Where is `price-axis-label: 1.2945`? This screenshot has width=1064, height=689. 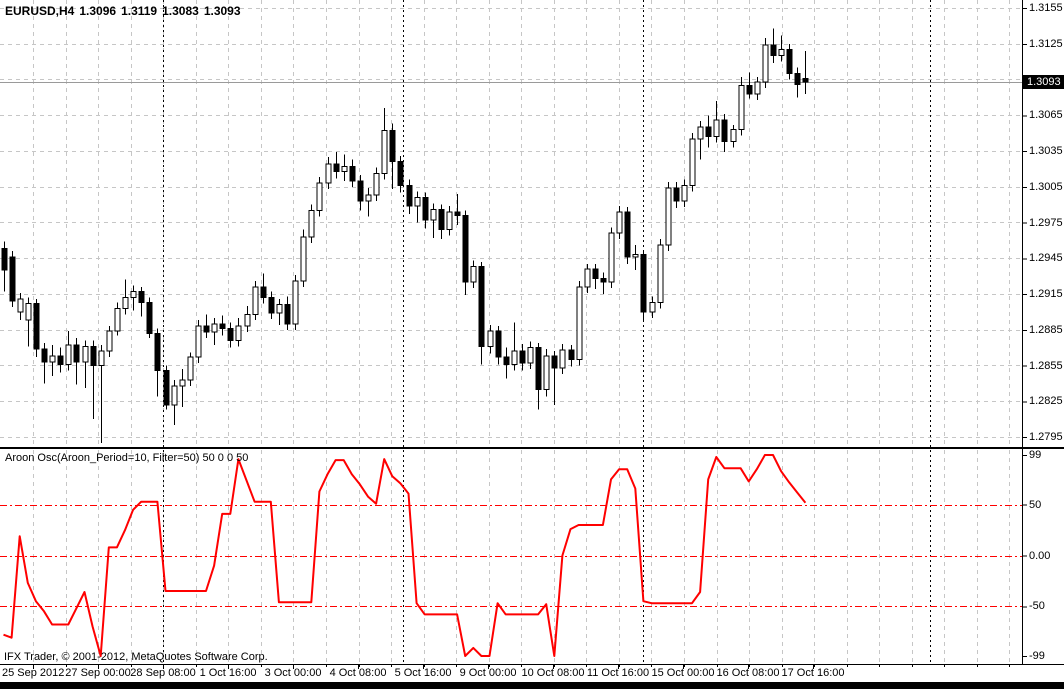 price-axis-label: 1.2945 is located at coordinates (1046, 258).